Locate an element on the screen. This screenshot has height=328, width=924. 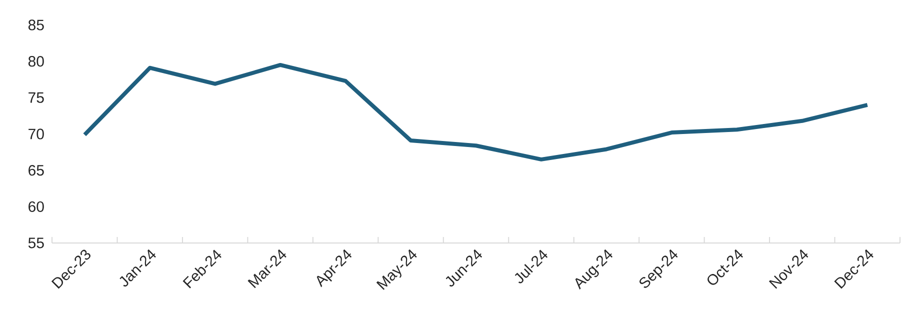
y-tick-label: 75 is located at coordinates (36, 97).